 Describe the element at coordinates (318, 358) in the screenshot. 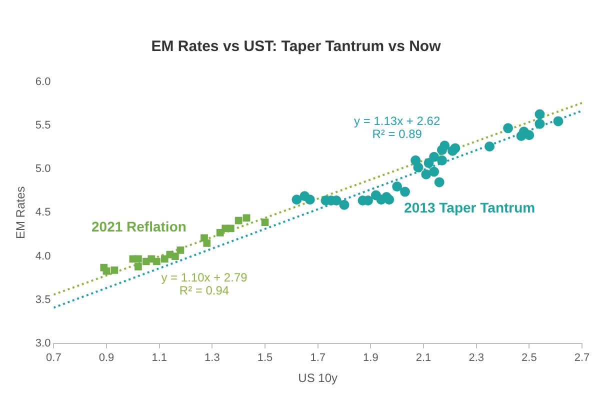

I see `x-tick-label: 1.7` at that location.